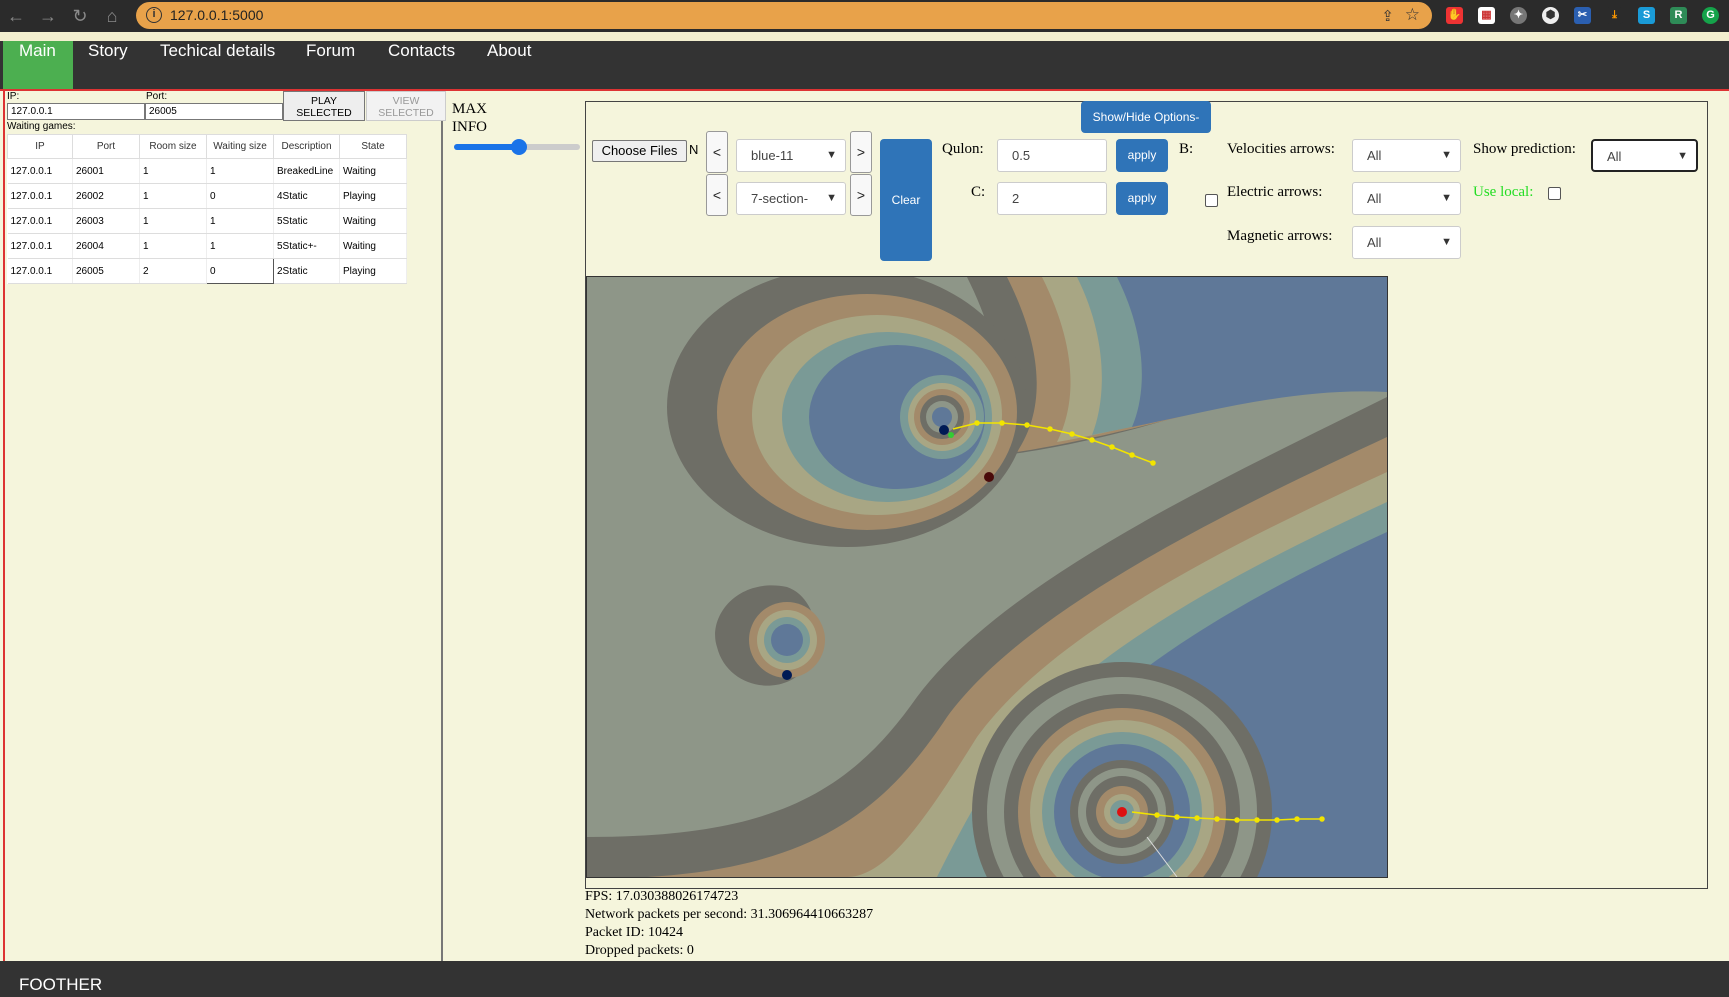  Describe the element at coordinates (1614, 15) in the screenshot. I see `extension-download-icon: ⤓` at that location.